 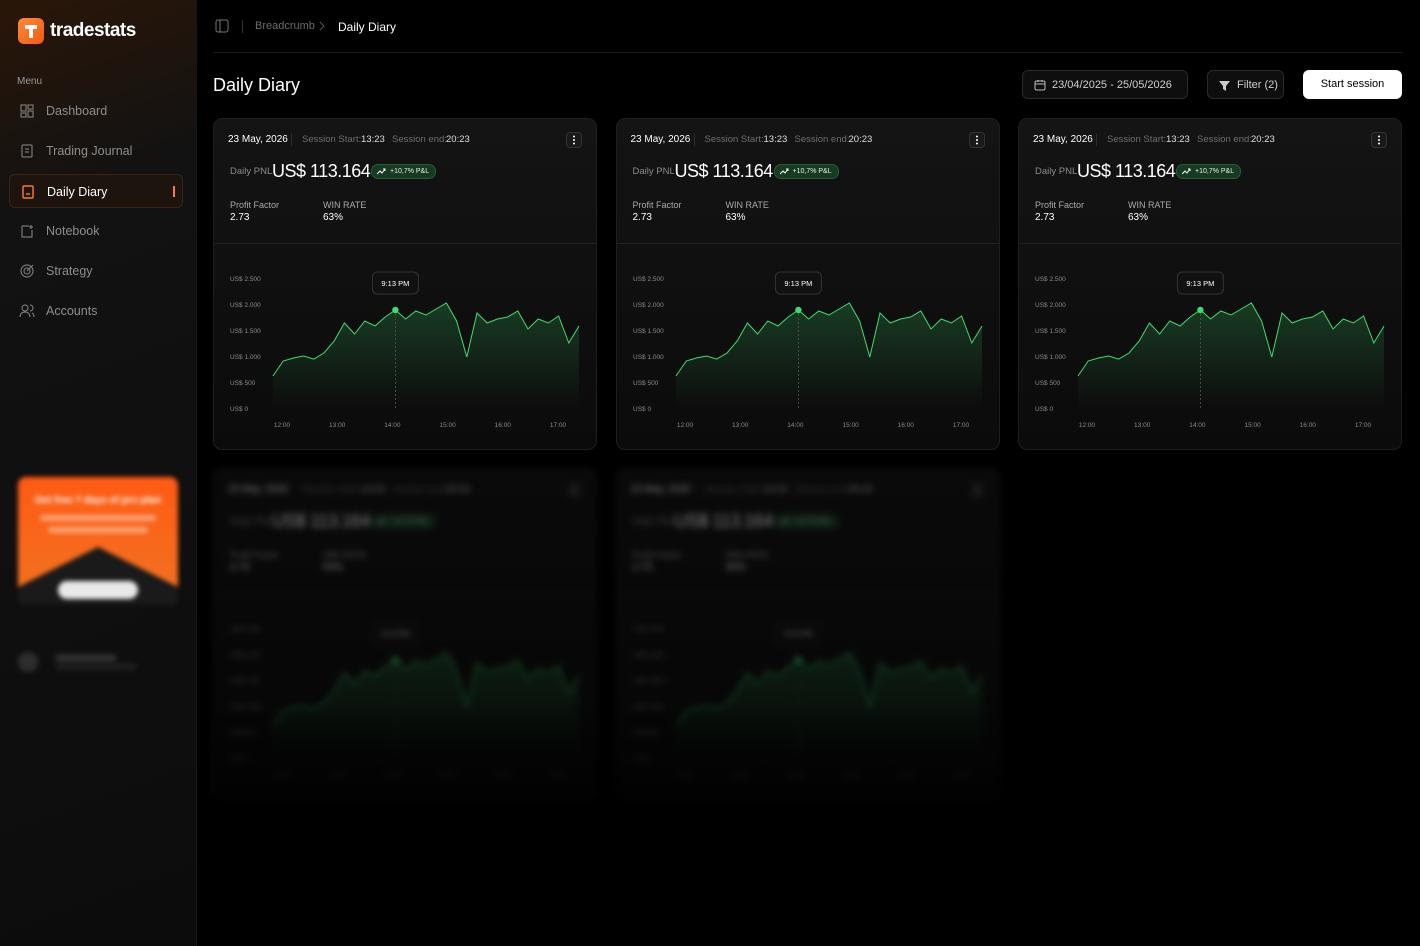 I want to click on nav-item: Daily Diary, so click(x=96, y=191).